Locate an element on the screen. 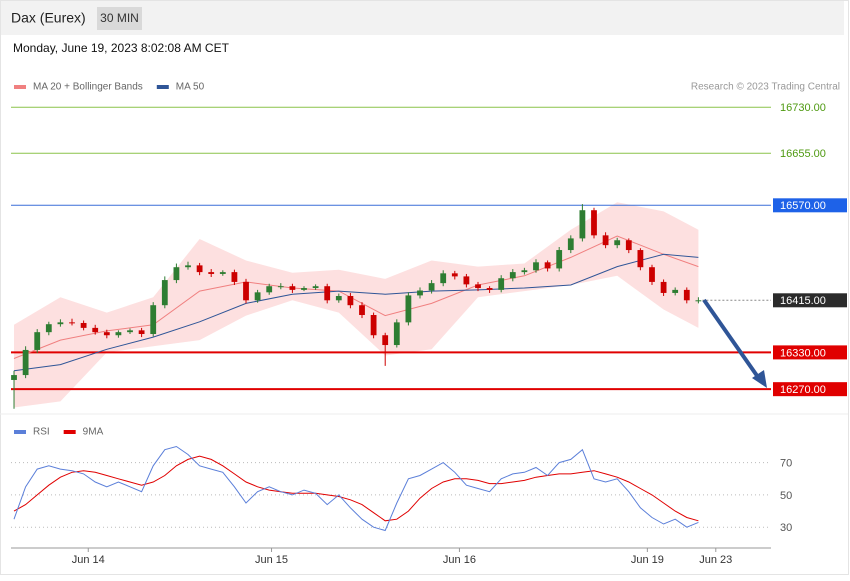  y-tick-label: 70 is located at coordinates (786, 464).